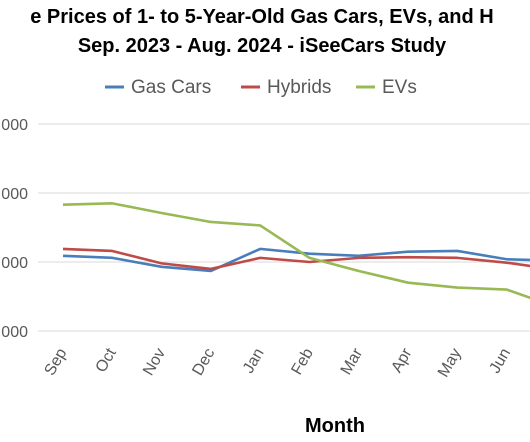 This screenshot has height=442, width=530. Describe the element at coordinates (399, 87) in the screenshot. I see `legend-label: EVs` at that location.